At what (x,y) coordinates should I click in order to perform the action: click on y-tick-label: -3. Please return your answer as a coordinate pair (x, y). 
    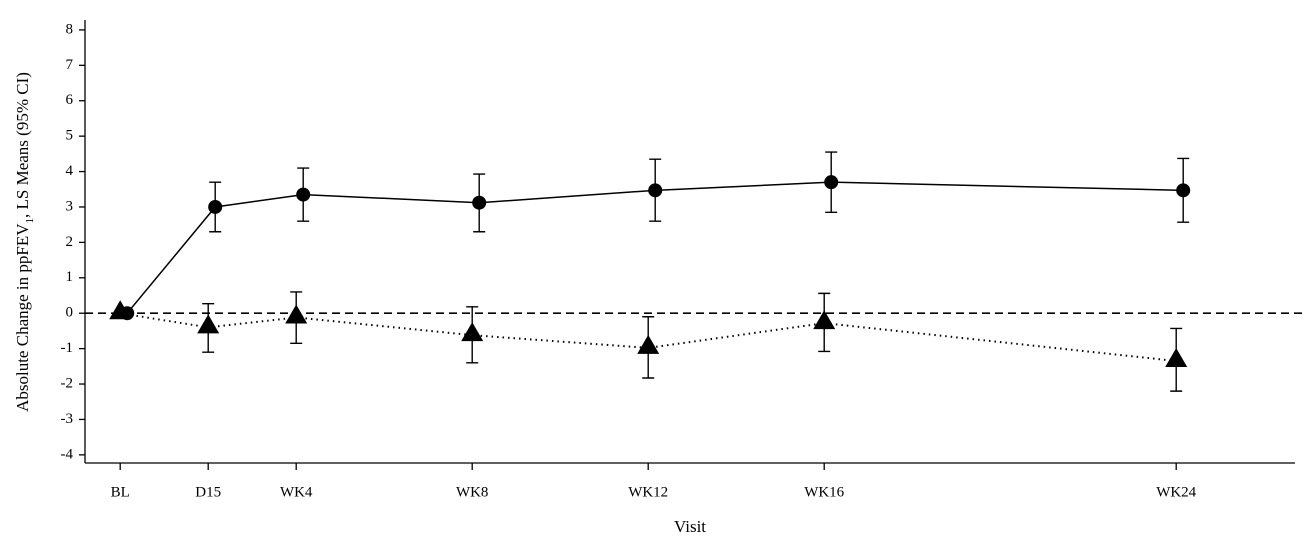
    Looking at the image, I should click on (67, 419).